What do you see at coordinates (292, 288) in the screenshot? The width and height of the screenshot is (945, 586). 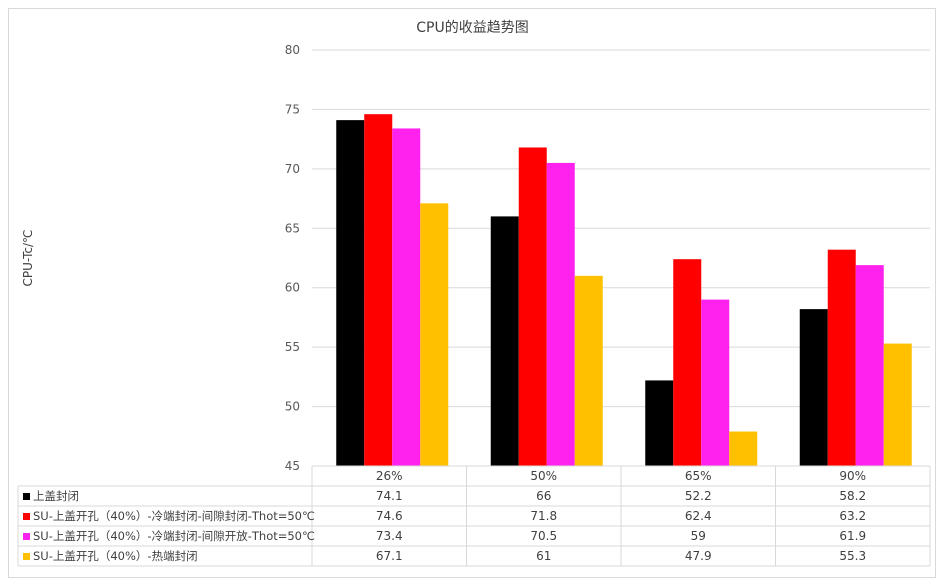 I see `y-tick-label: 60` at bounding box center [292, 288].